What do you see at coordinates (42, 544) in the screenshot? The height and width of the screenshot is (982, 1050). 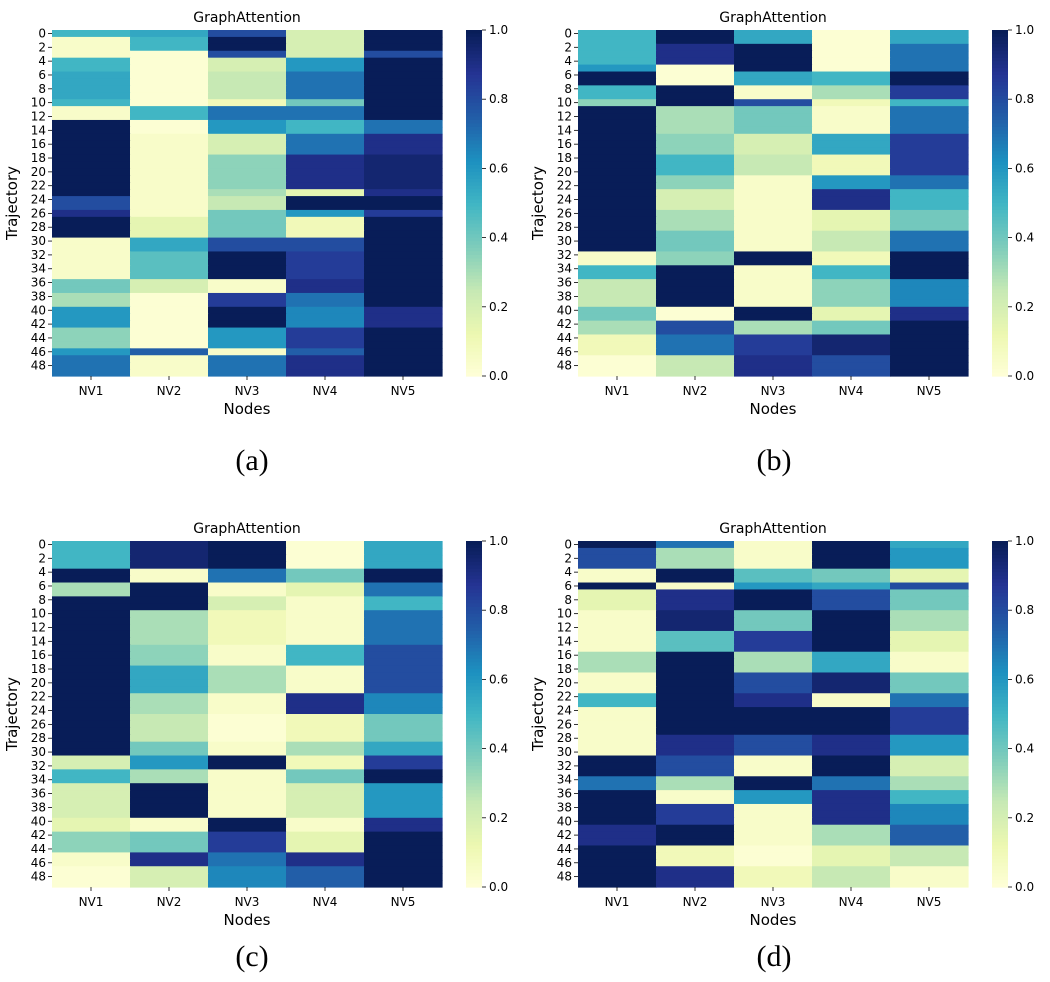 I see `y-tick-label: 0` at bounding box center [42, 544].